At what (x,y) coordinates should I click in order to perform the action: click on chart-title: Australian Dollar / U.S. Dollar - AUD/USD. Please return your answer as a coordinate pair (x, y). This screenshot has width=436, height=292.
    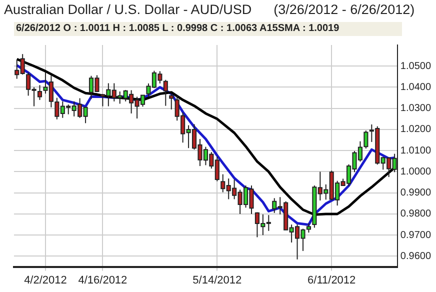
    Looking at the image, I should click on (128, 9).